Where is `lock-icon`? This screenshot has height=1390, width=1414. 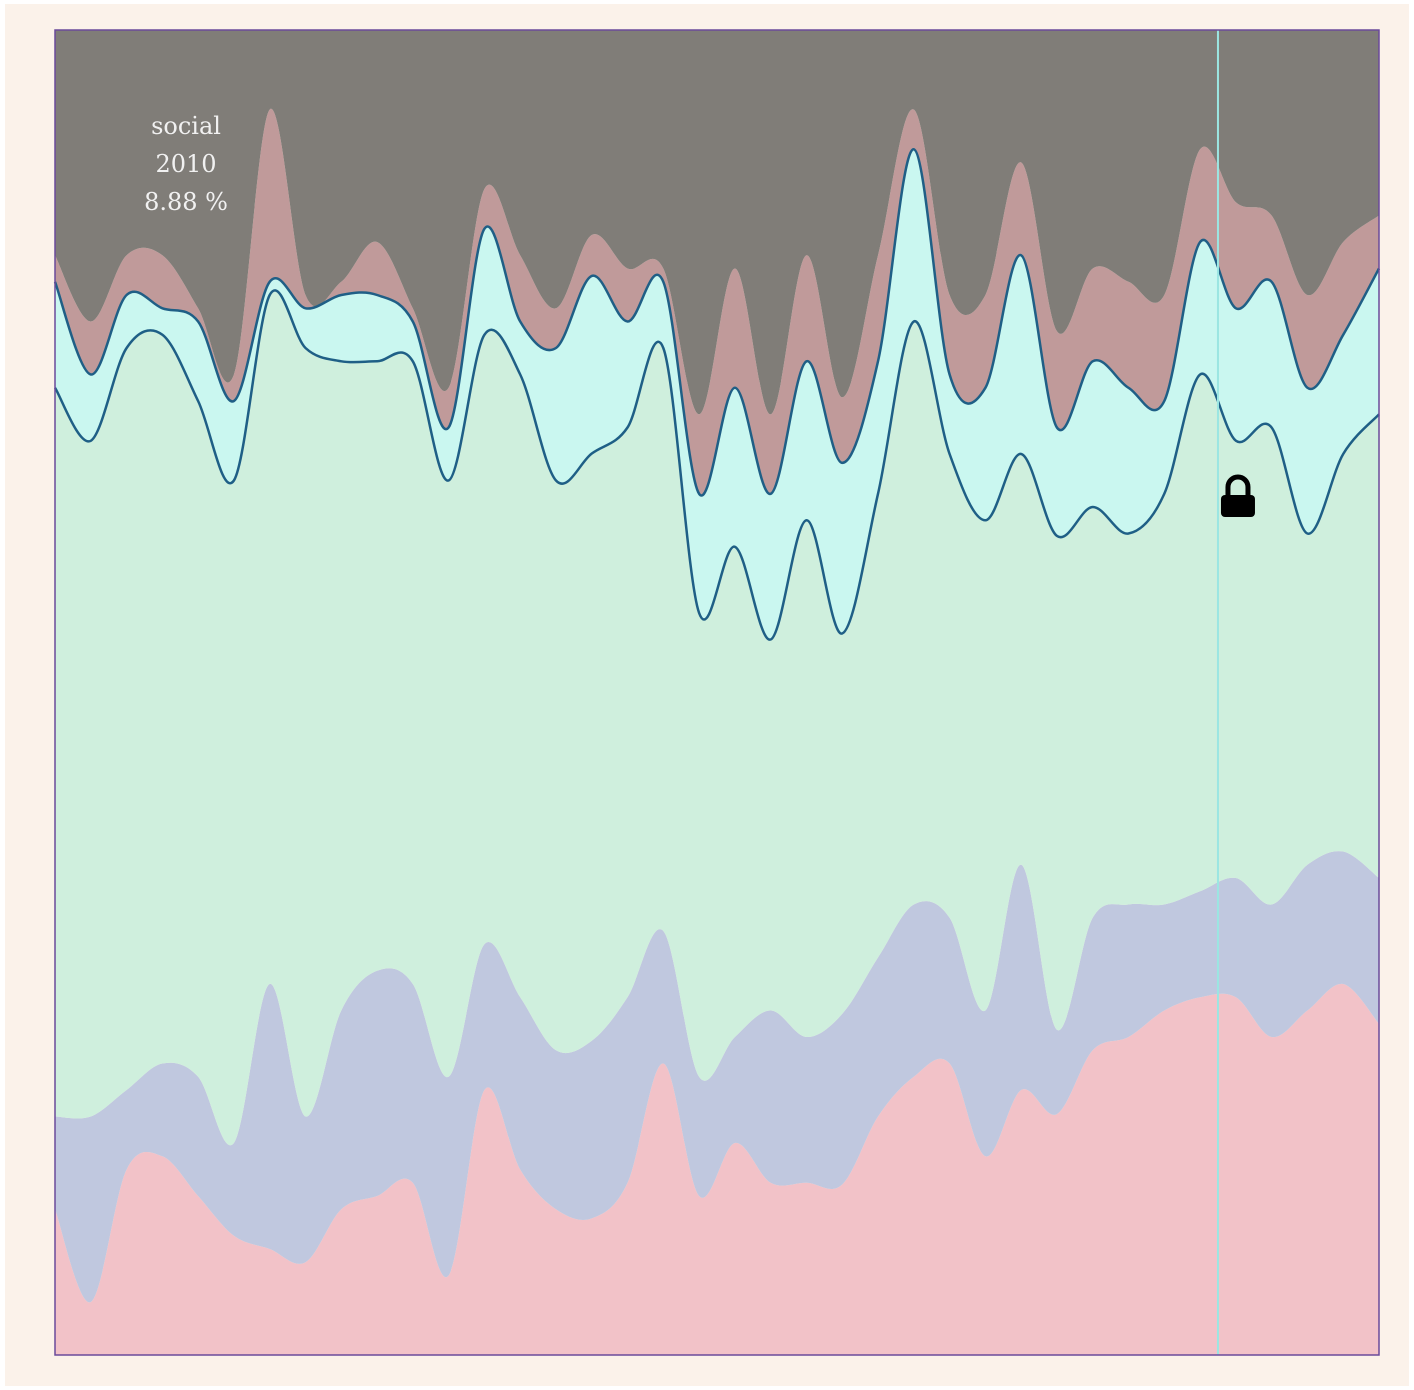 lock-icon is located at coordinates (1237, 495).